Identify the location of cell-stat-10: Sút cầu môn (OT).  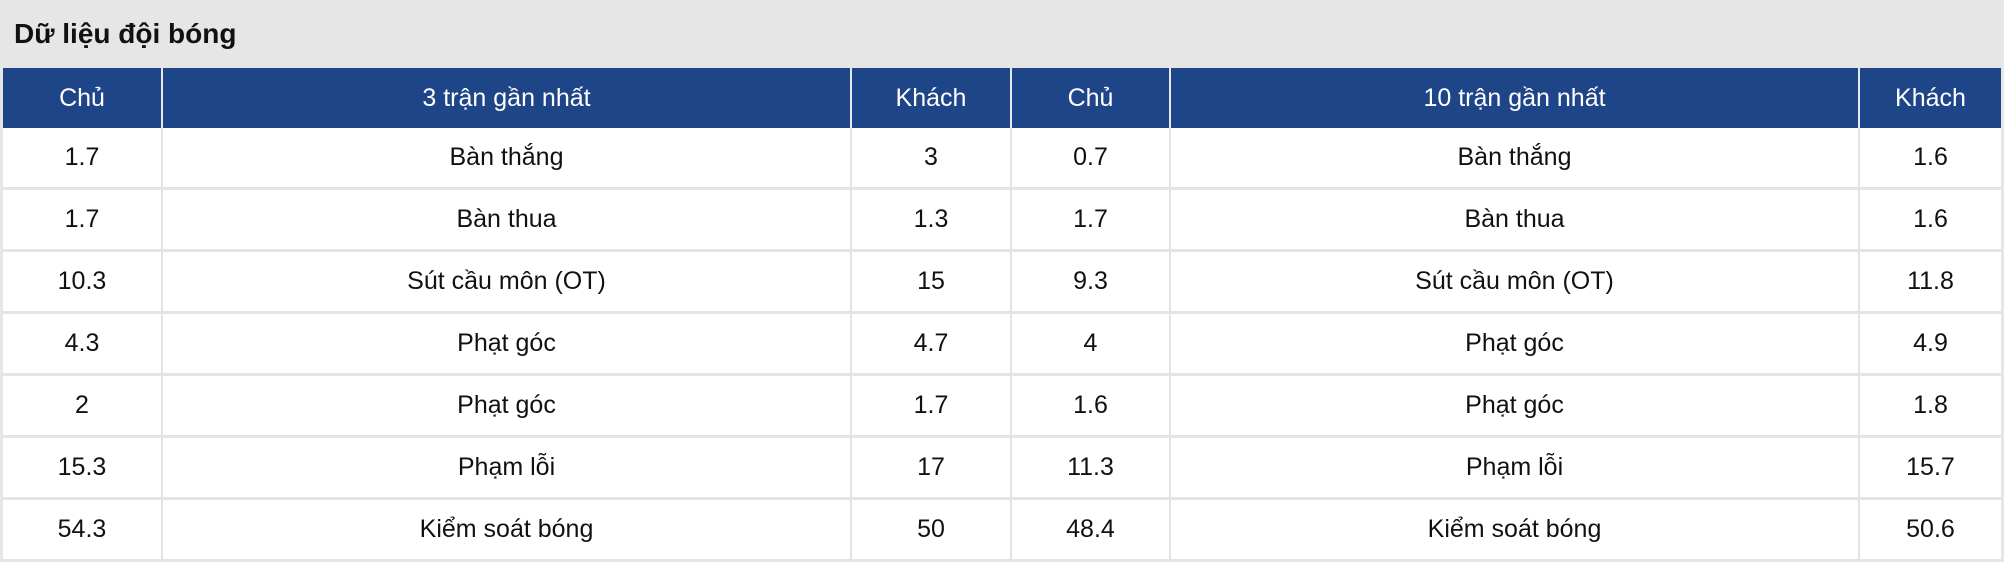
(1515, 282).